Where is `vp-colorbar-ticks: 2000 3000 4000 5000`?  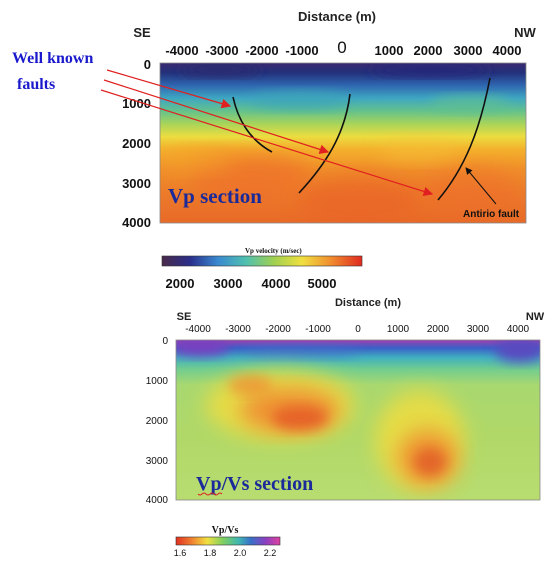 vp-colorbar-ticks: 2000 3000 4000 5000 is located at coordinates (251, 283).